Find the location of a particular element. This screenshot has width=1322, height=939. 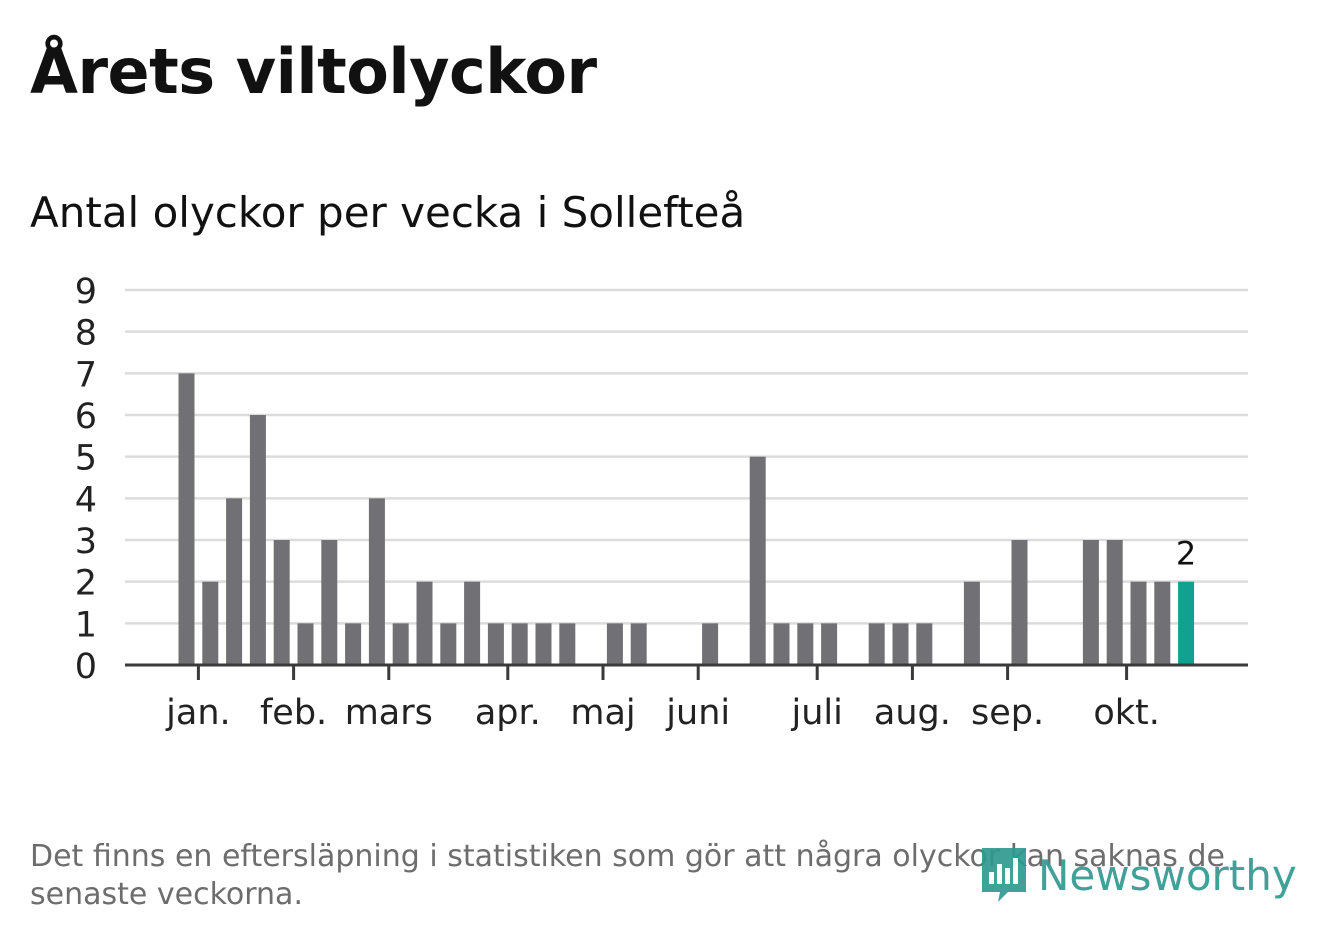

y-tick-label: 7 is located at coordinates (86, 375).